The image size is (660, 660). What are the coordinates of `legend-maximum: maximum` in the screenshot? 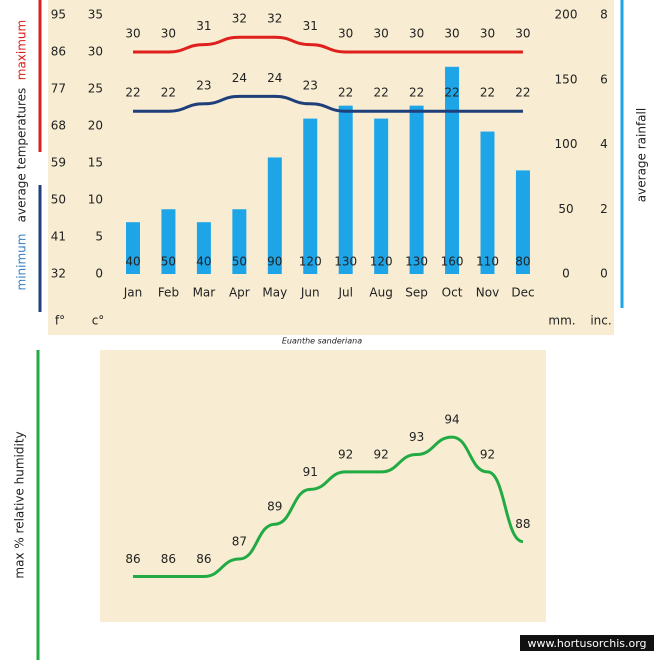 It's located at (22, 50).